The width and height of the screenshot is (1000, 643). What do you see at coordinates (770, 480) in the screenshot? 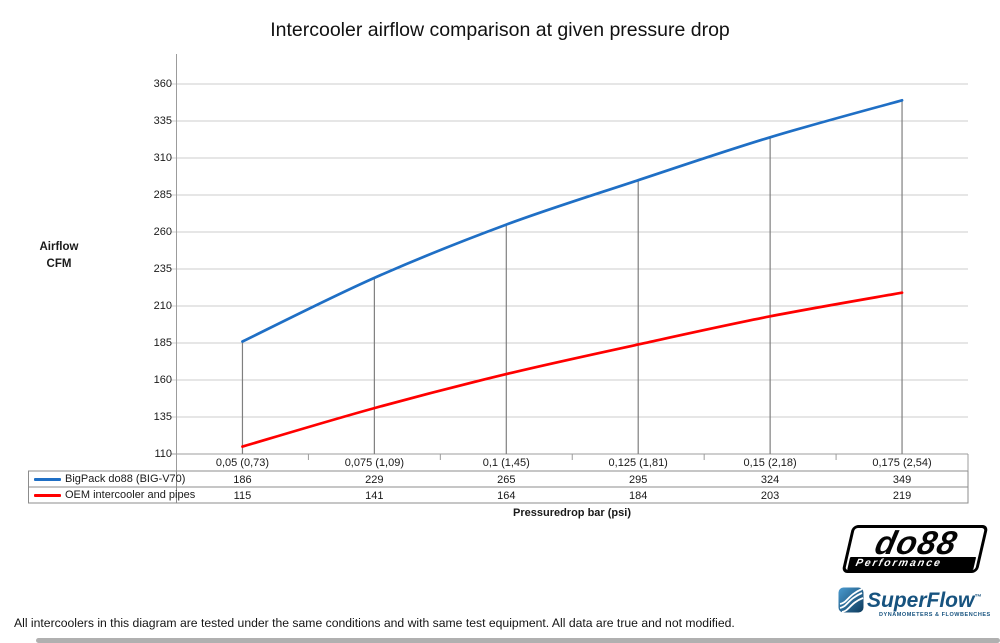
I see `table-cell: 324` at bounding box center [770, 480].